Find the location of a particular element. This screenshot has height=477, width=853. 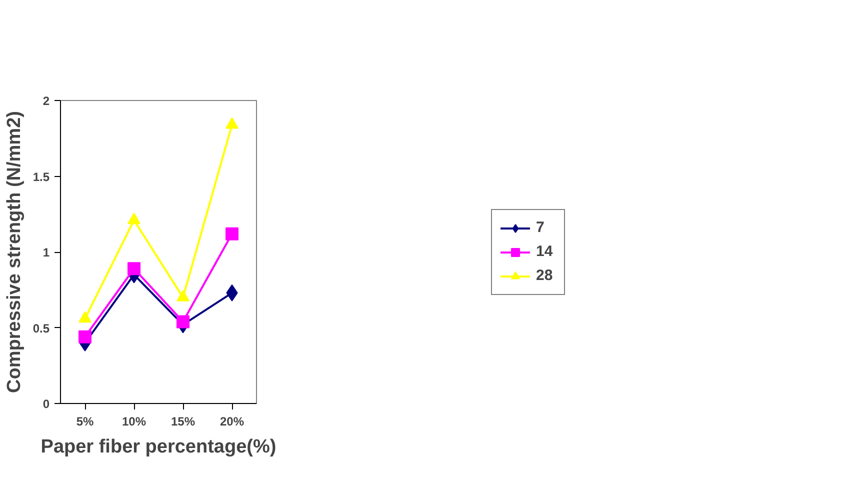

x-tick-label: 10% is located at coordinates (134, 421).